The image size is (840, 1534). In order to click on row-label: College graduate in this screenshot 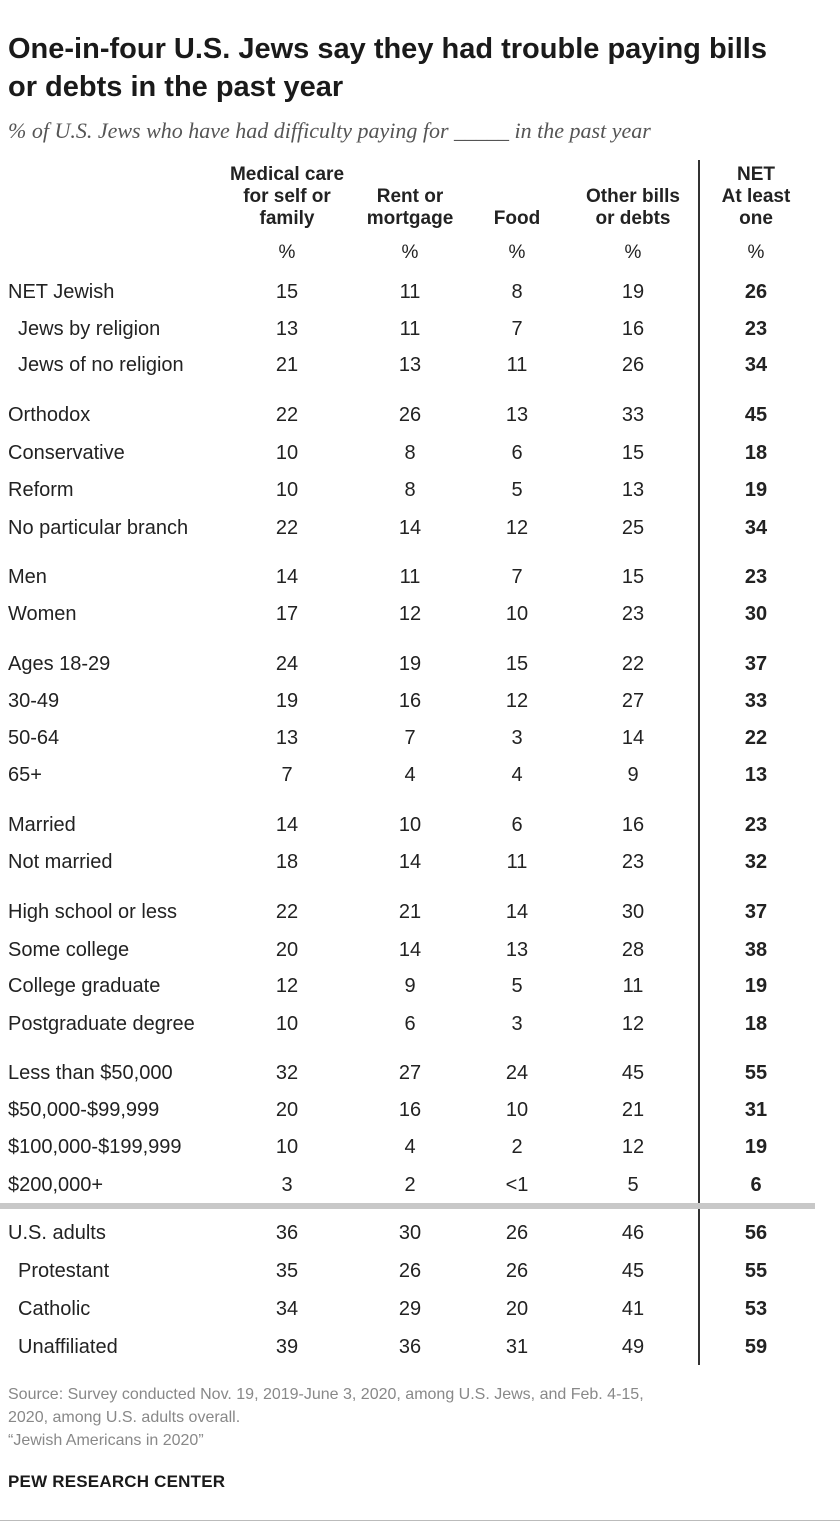, I will do `click(84, 986)`.